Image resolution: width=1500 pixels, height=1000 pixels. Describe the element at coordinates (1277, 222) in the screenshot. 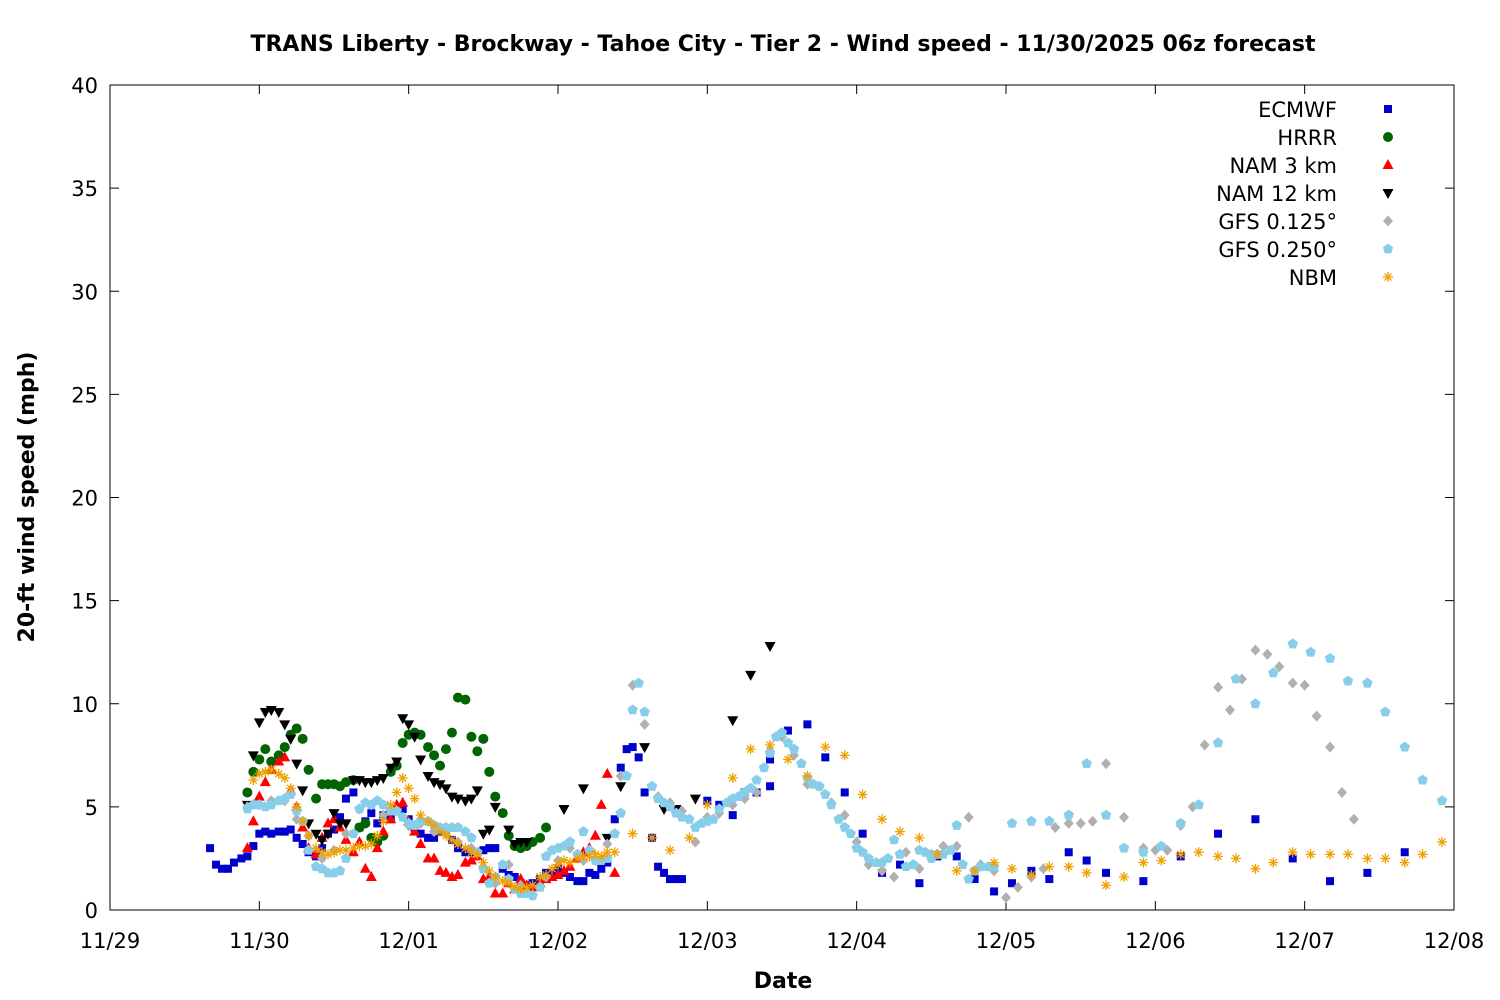

I see `legend-label: GFS 0.125°` at that location.